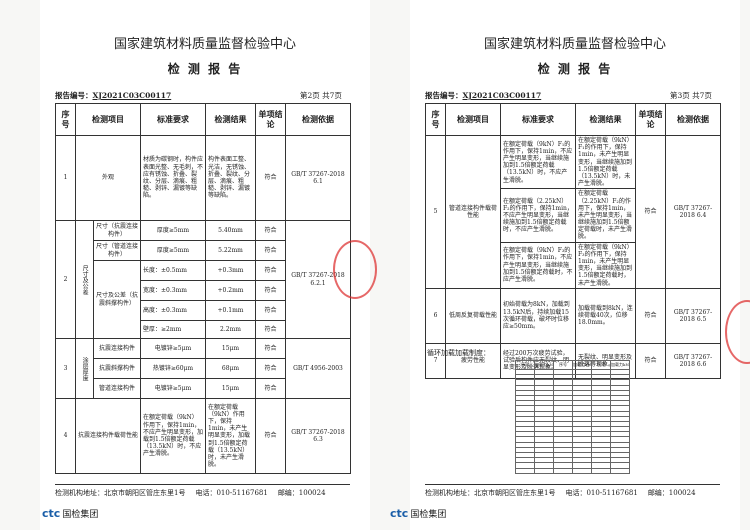 The height and width of the screenshot is (530, 750). I want to click on th: 检测依据, so click(318, 119).